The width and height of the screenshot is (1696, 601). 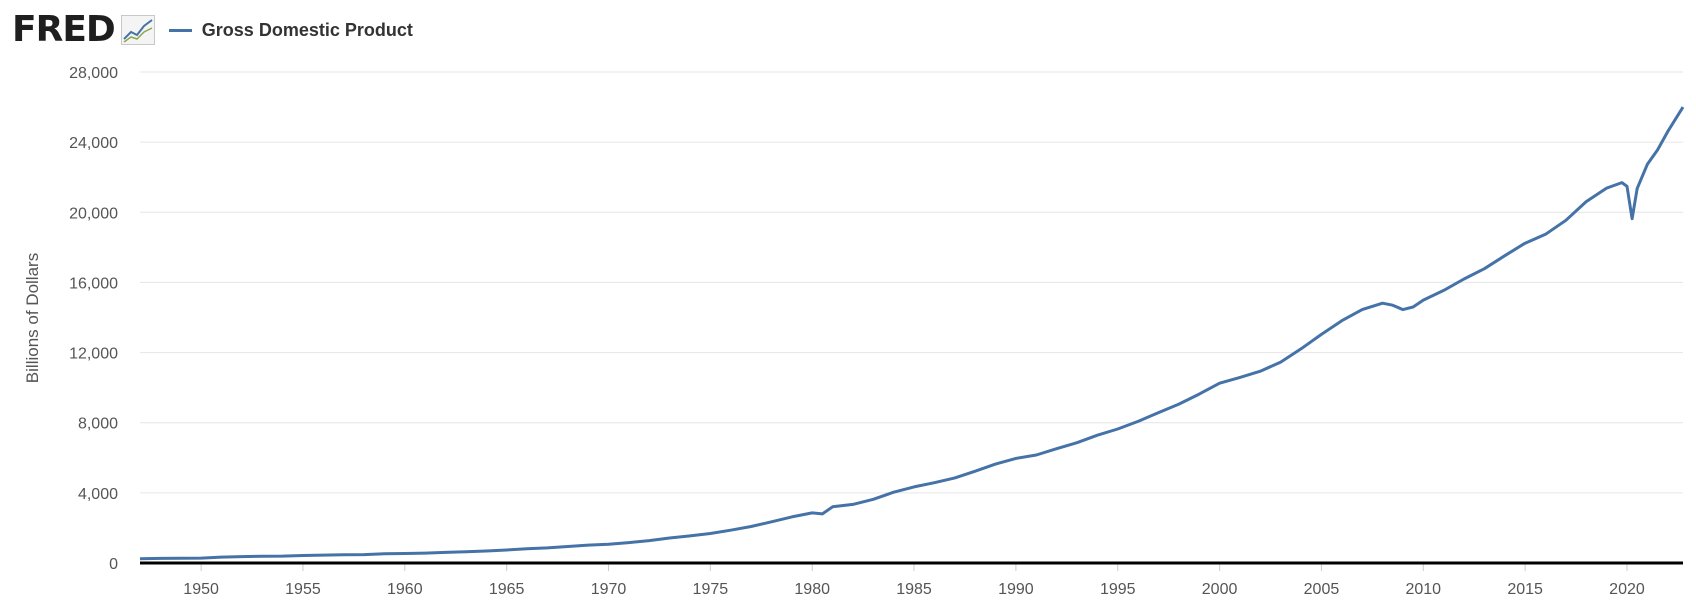 I want to click on y-tick-label: 8,000, so click(x=98, y=424).